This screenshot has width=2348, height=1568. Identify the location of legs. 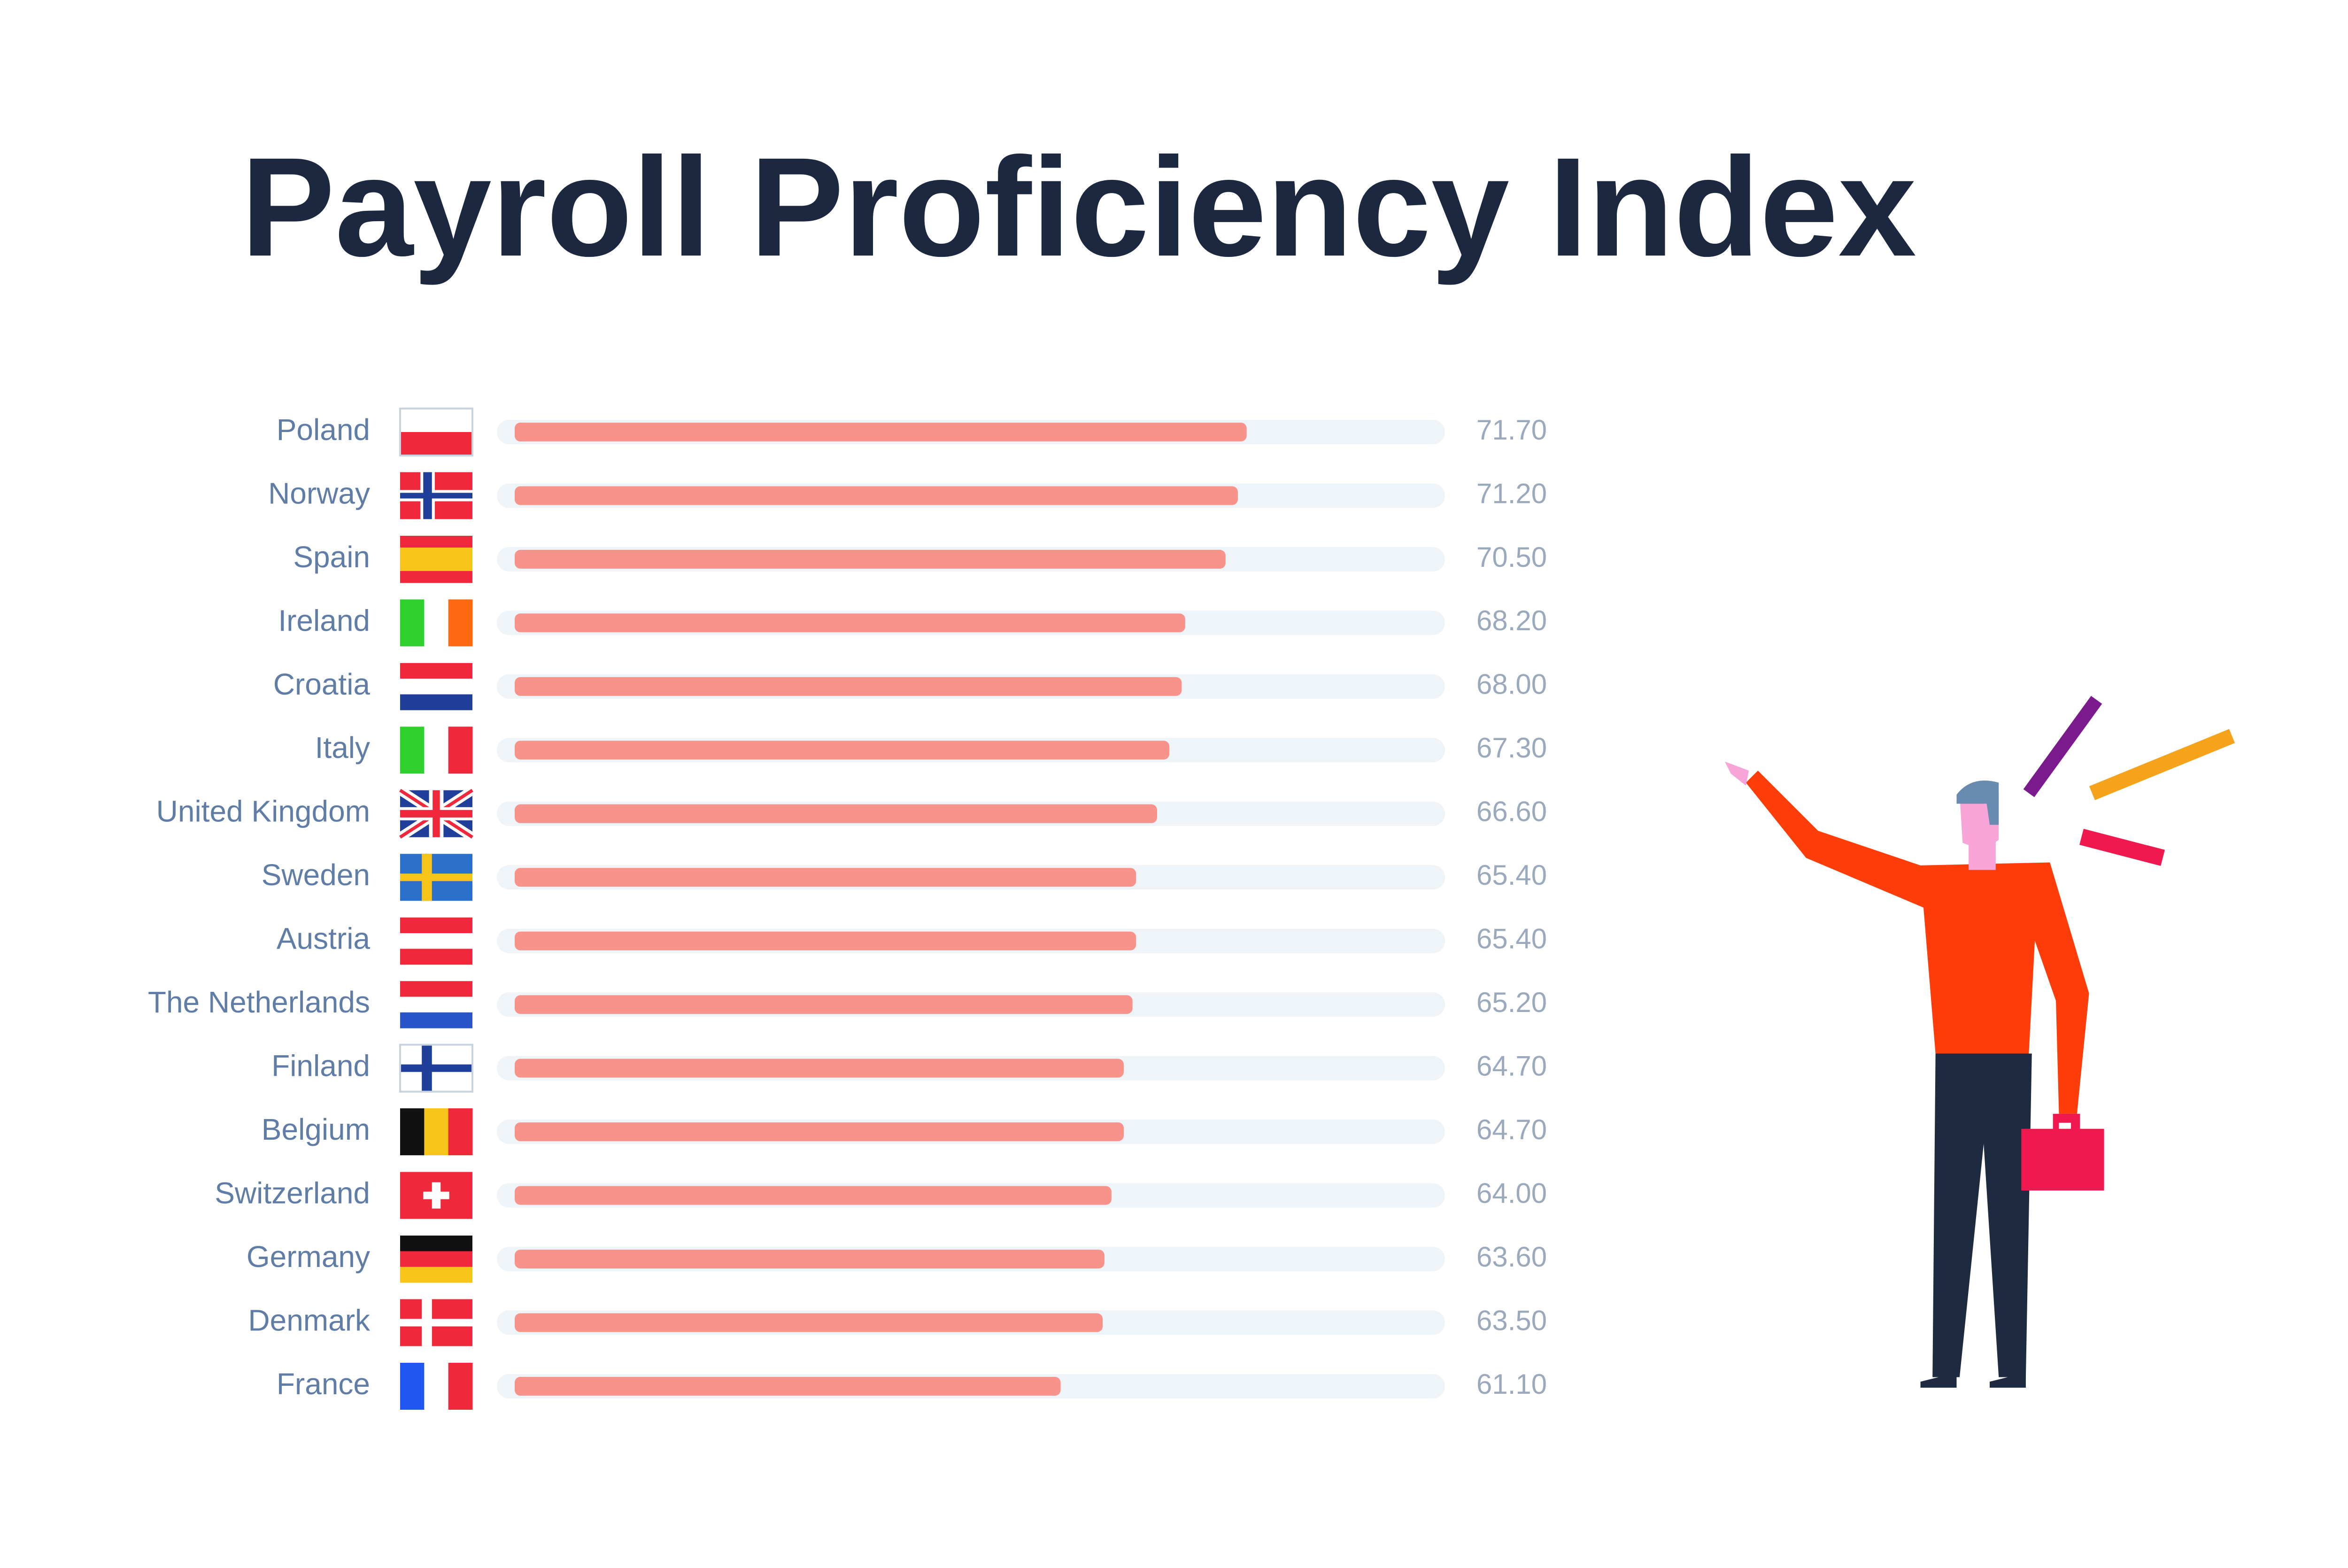
(1982, 1215).